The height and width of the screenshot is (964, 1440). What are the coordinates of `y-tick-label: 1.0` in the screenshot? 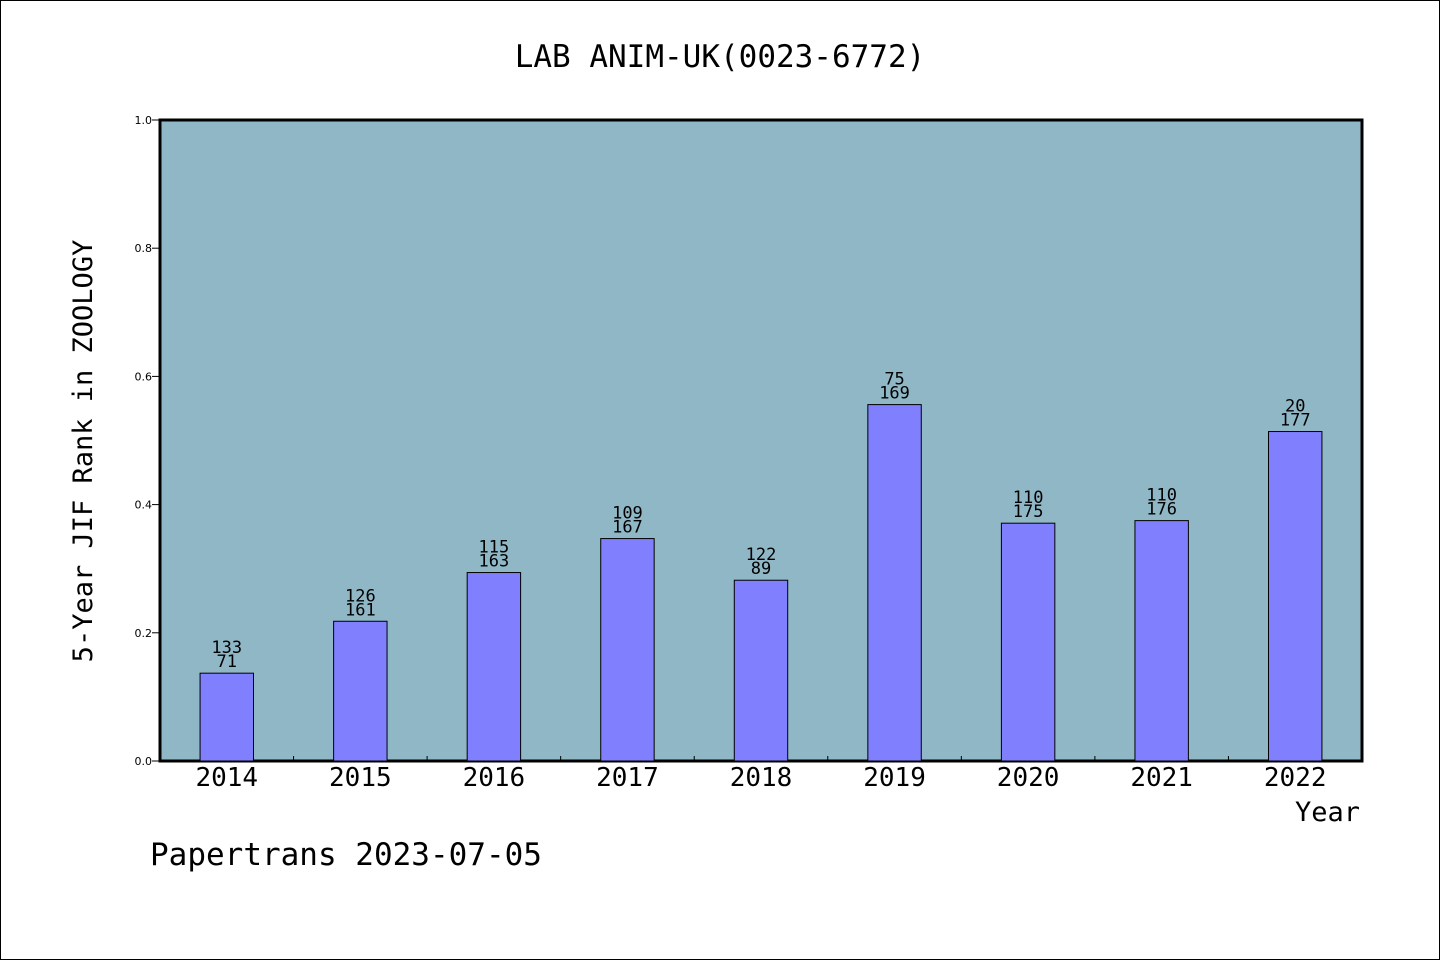 It's located at (144, 120).